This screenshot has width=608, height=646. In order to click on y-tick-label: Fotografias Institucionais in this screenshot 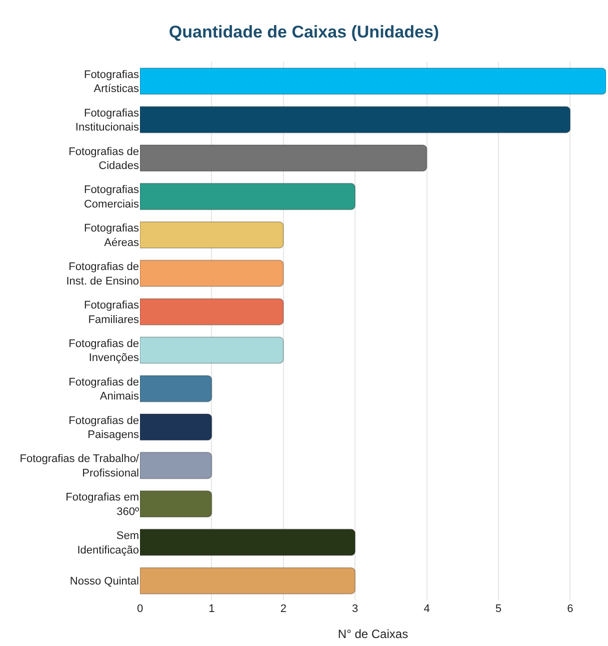, I will do `click(107, 120)`.